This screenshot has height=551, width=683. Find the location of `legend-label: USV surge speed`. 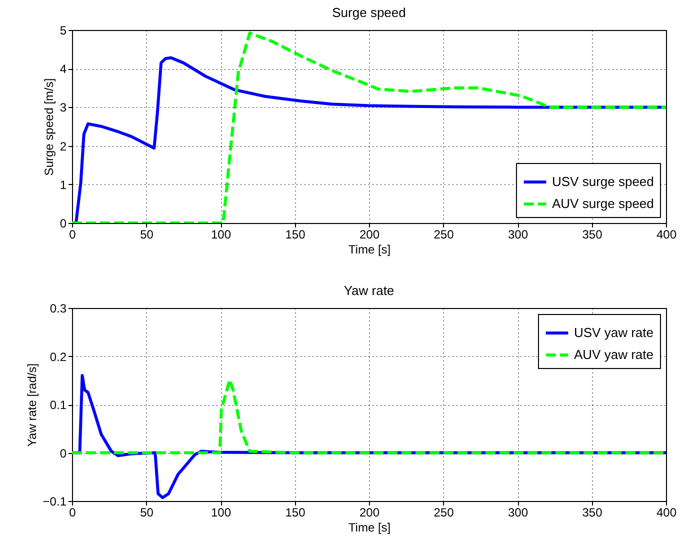

legend-label: USV surge speed is located at coordinates (603, 181).